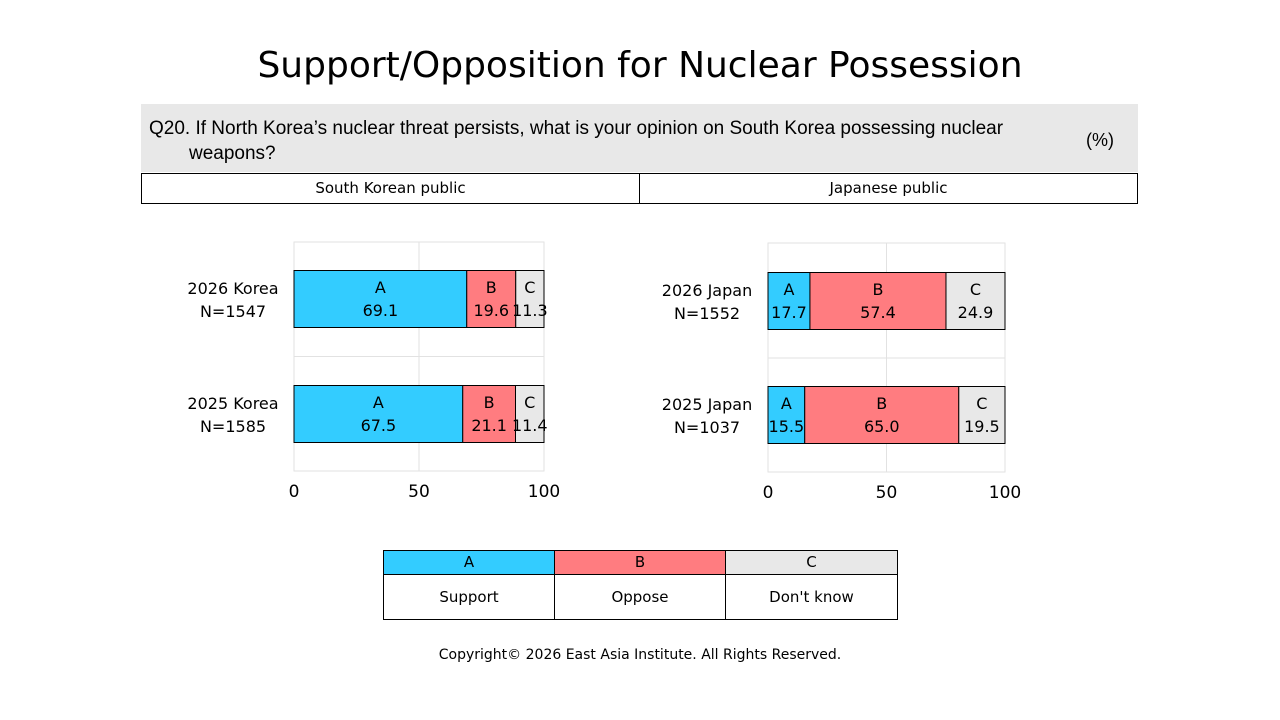 This screenshot has height=720, width=1280. I want to click on category-label: N=1552, so click(707, 313).